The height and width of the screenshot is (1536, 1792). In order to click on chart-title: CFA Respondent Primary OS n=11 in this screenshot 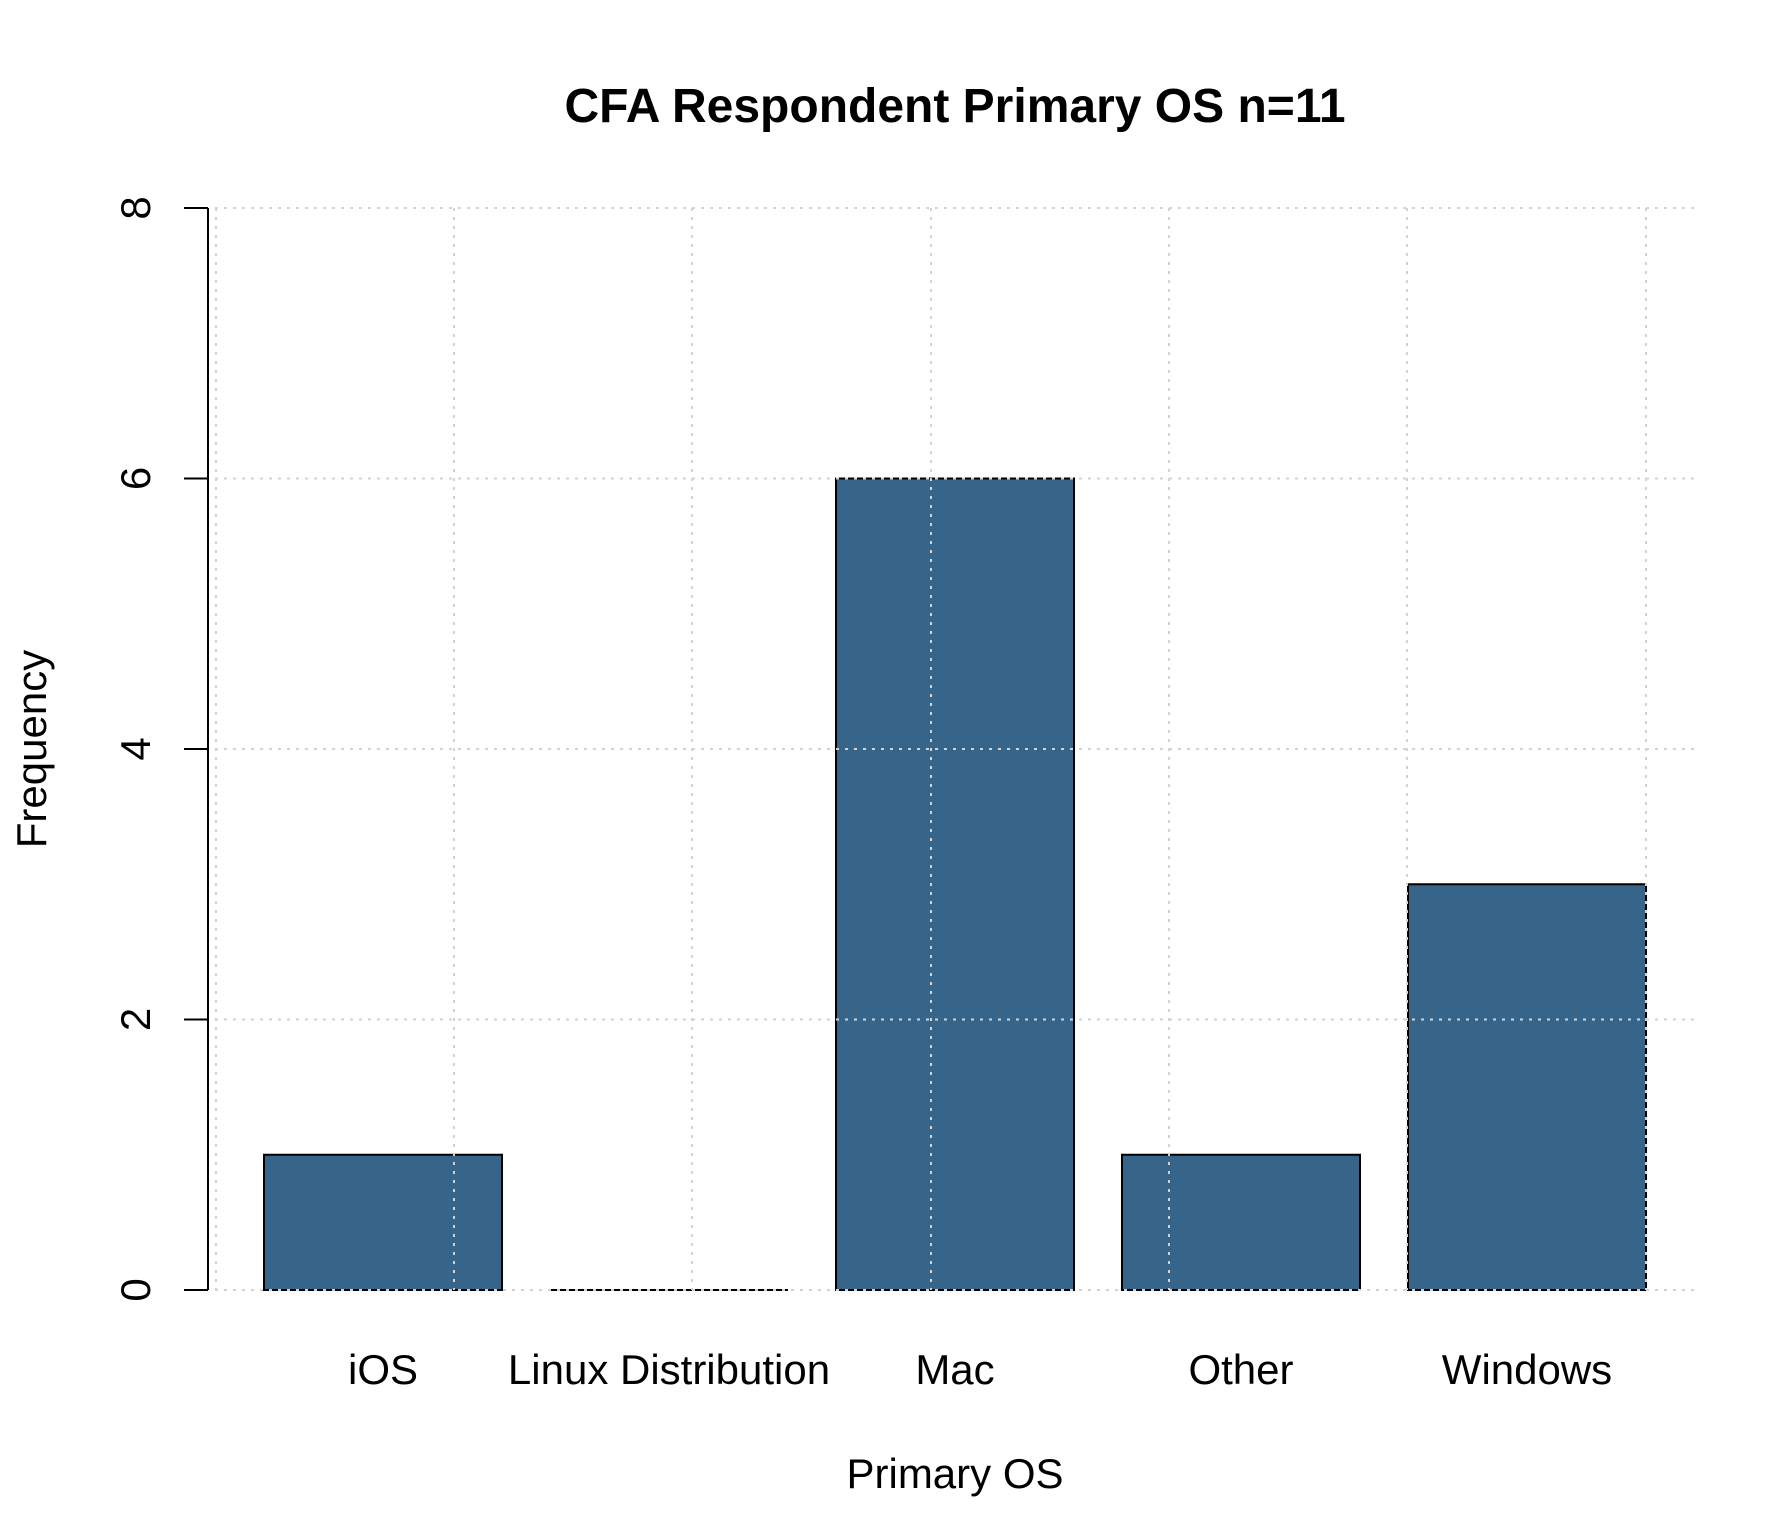, I will do `click(954, 106)`.